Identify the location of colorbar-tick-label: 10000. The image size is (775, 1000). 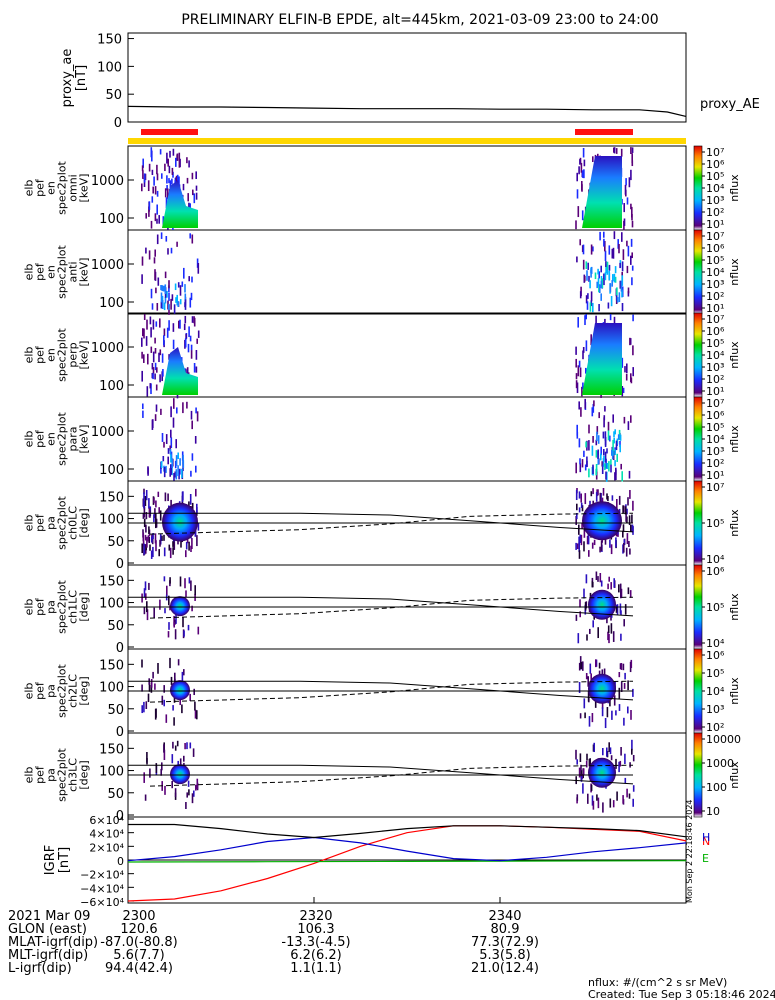
(723, 739).